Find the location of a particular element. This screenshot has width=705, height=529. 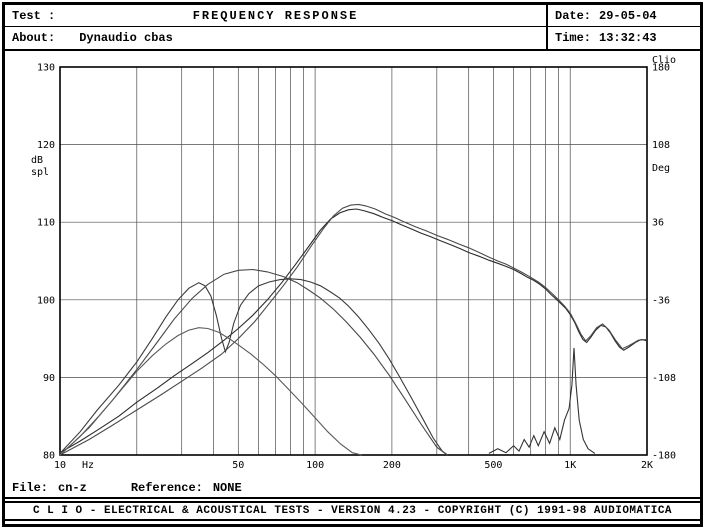

header-left-1: Test : FREQUENCY RESPONSE is located at coordinates (275, 15).